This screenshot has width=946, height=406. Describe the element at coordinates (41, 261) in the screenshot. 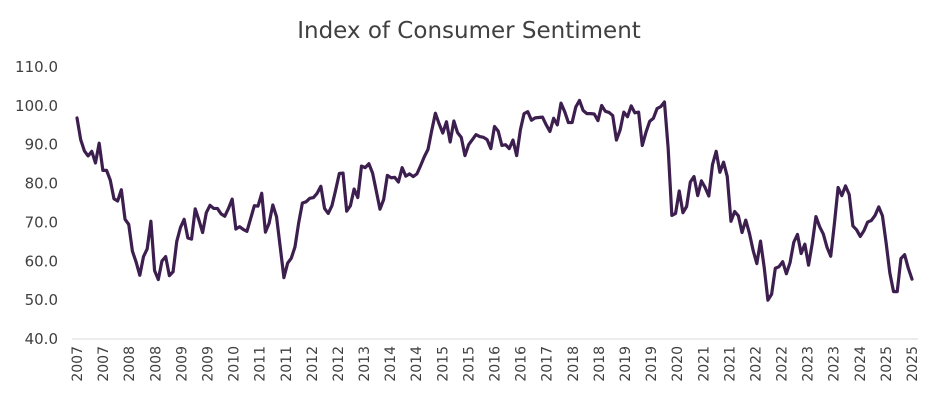

I see `y-tick-label: 60.0` at that location.